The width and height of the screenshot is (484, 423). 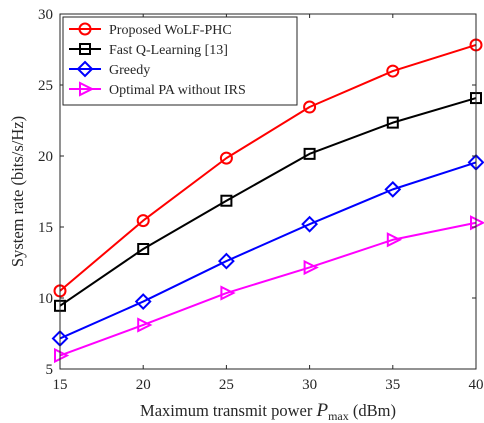 I want to click on y-axis-title: System rate (bits/s/Hz), so click(x=17, y=191).